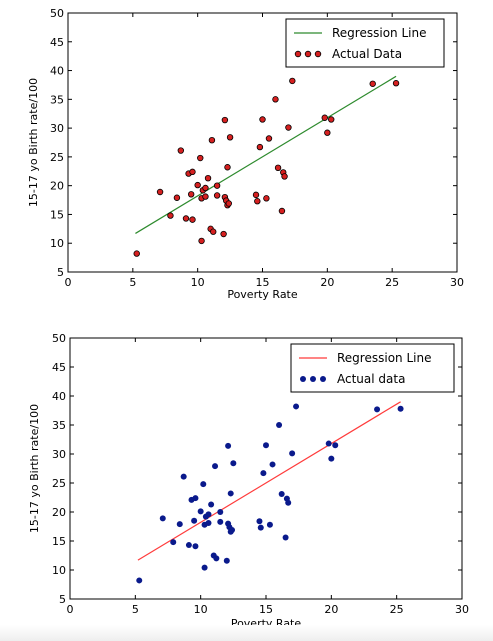  What do you see at coordinates (132, 282) in the screenshot?
I see `x-tick-label: 5` at bounding box center [132, 282].